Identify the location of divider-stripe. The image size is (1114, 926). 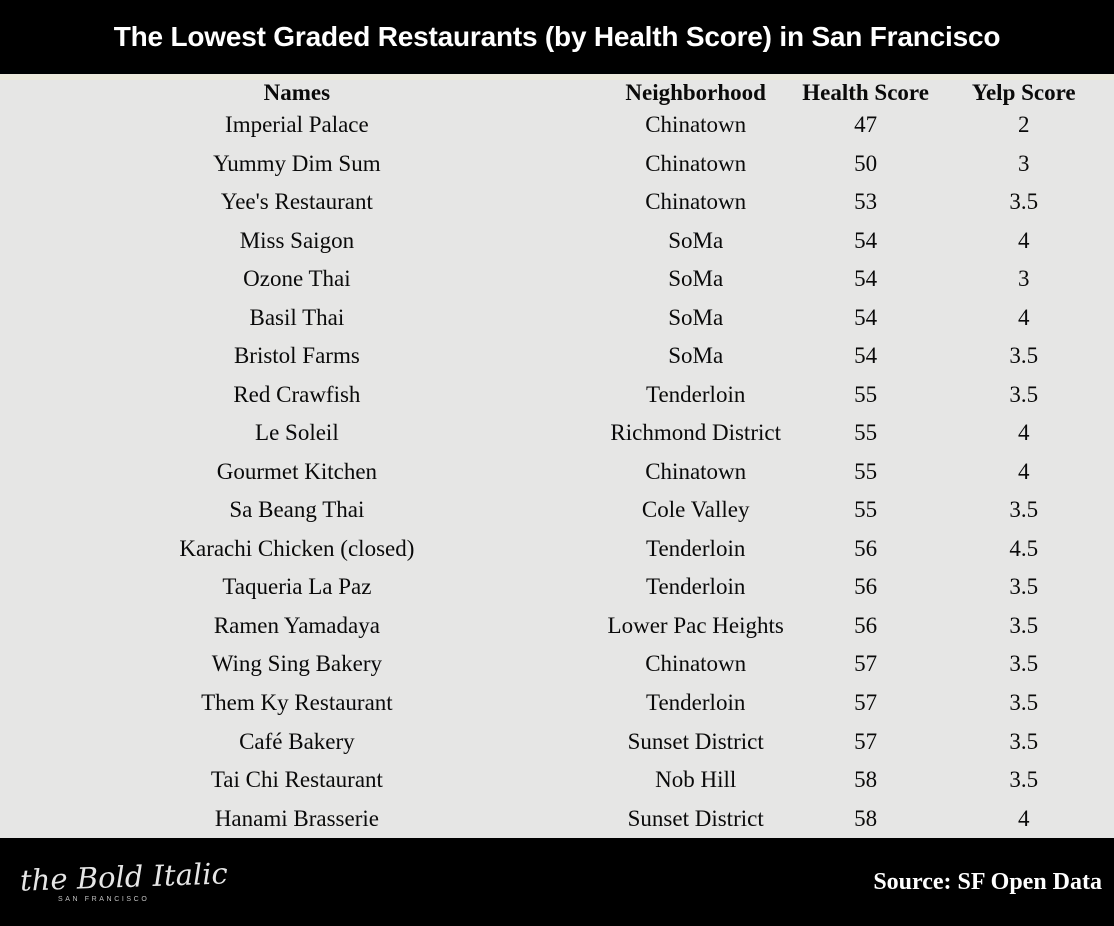
(557, 77).